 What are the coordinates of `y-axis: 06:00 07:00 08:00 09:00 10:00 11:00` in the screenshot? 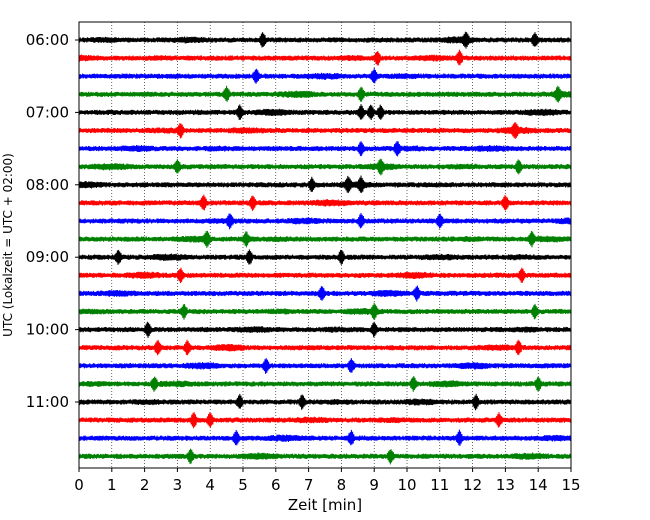 It's located at (52, 221).